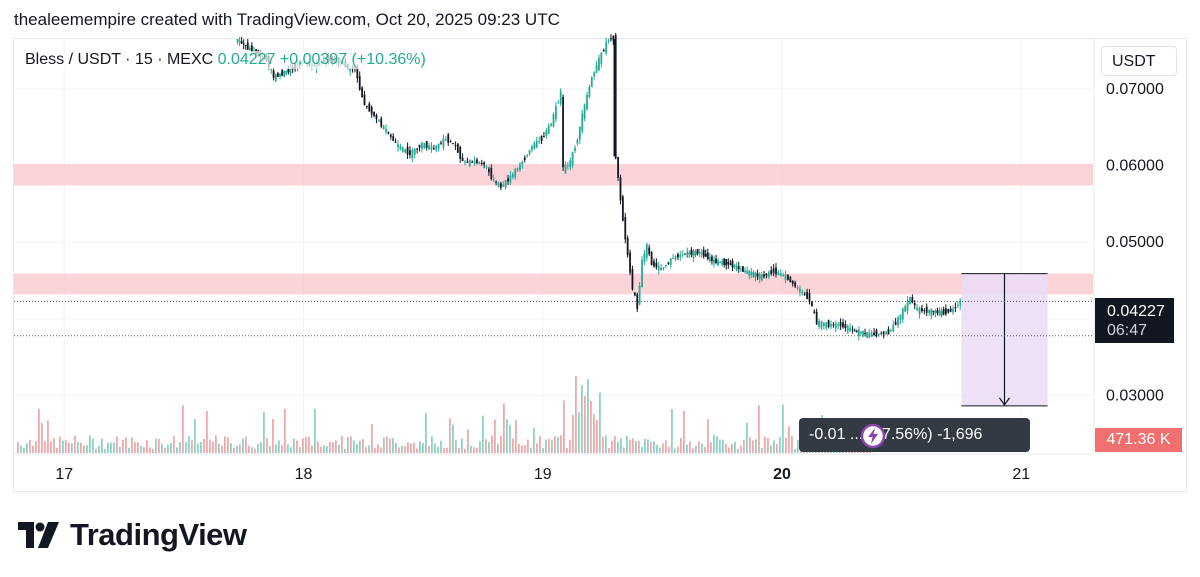 Image resolution: width=1200 pixels, height=577 pixels. I want to click on lightning-icon, so click(874, 436).